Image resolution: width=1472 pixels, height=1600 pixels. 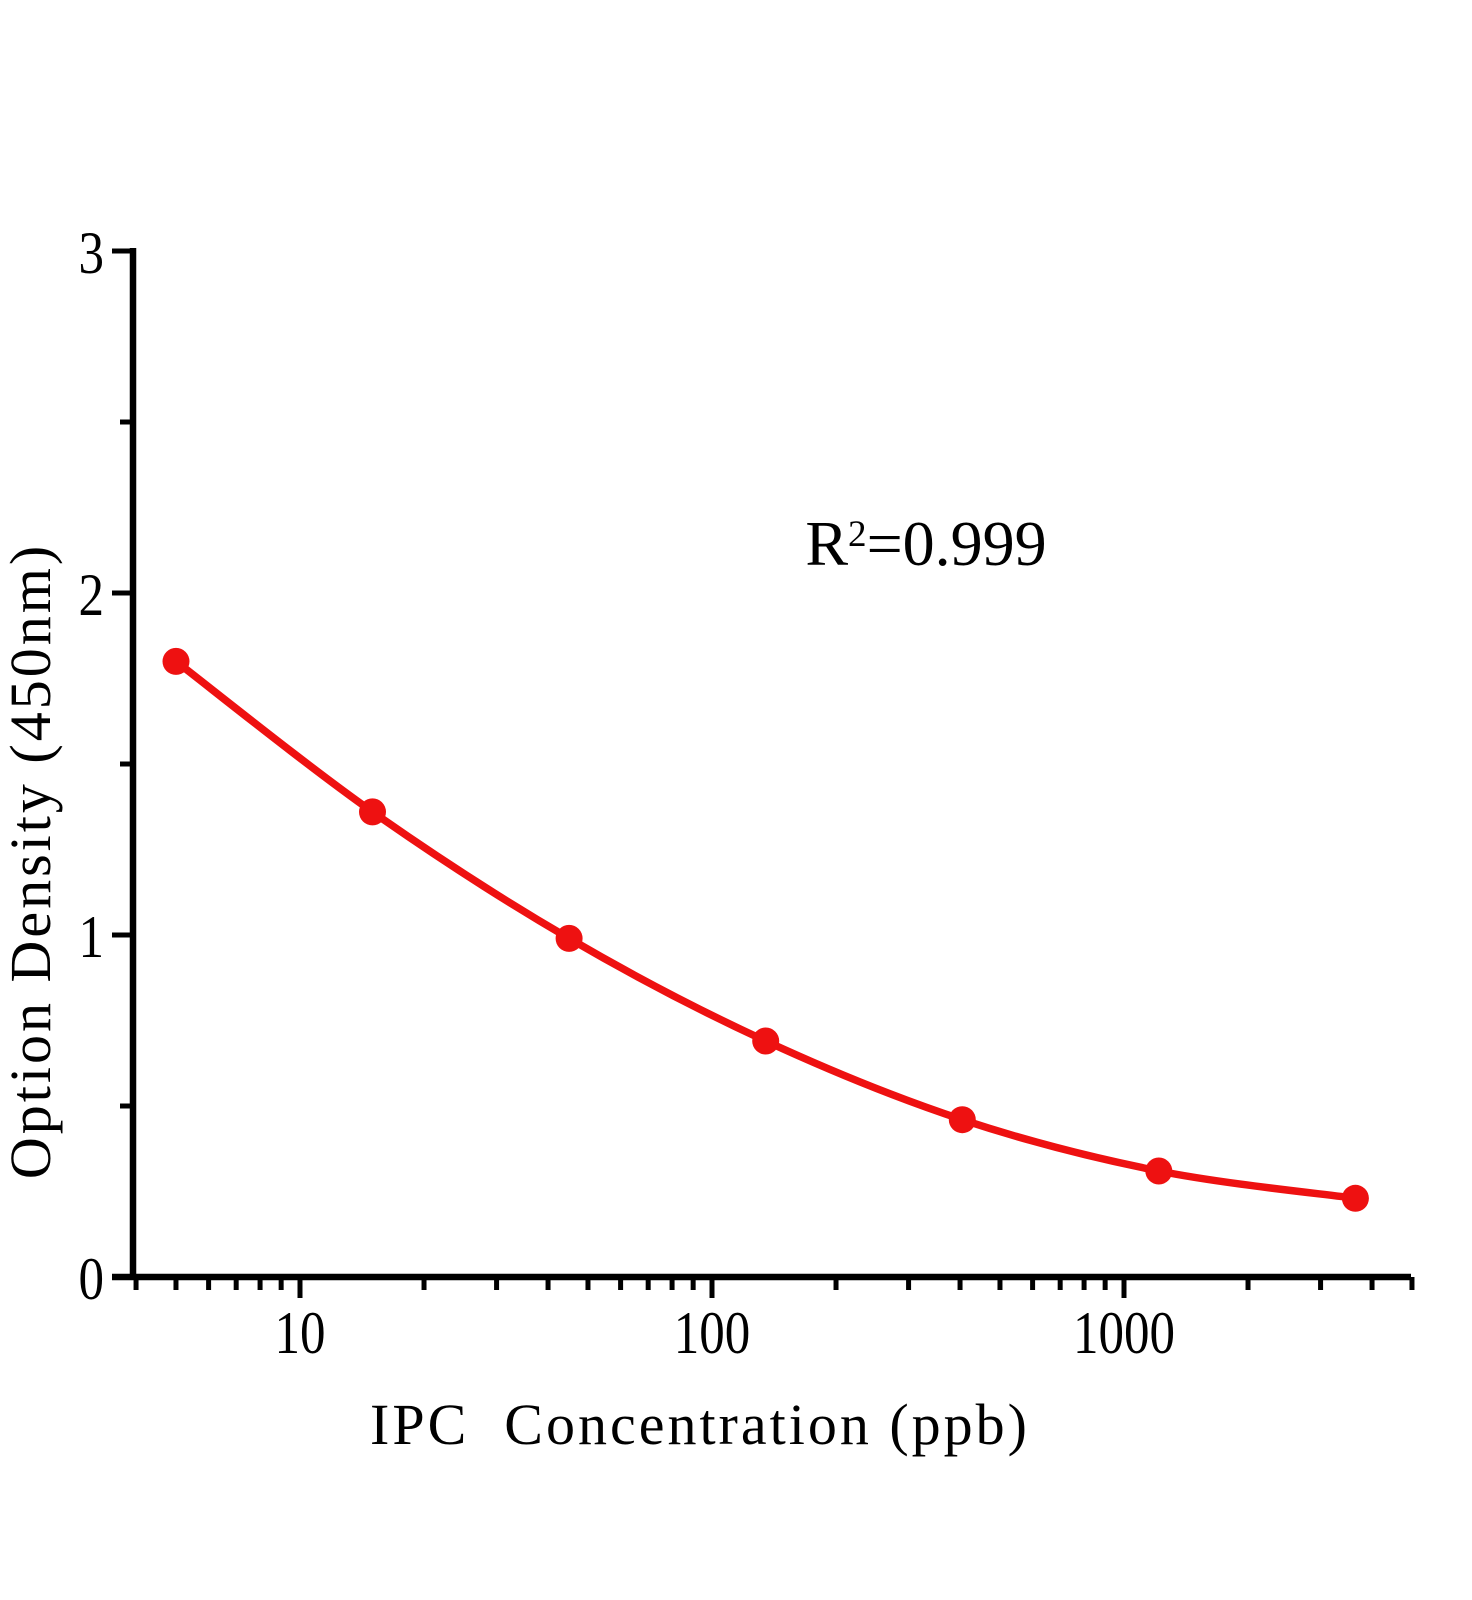 What do you see at coordinates (712, 1333) in the screenshot?
I see `x-tick-label-100: 100` at bounding box center [712, 1333].